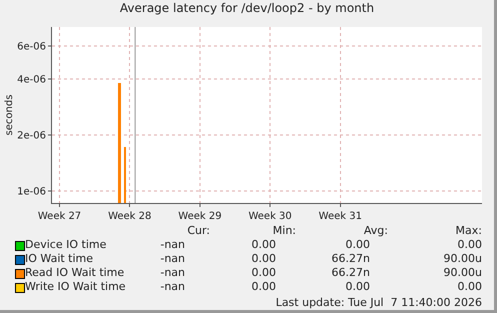 The width and height of the screenshot is (497, 313). I want to click on y-tick-label: 6e-06, so click(31, 47).